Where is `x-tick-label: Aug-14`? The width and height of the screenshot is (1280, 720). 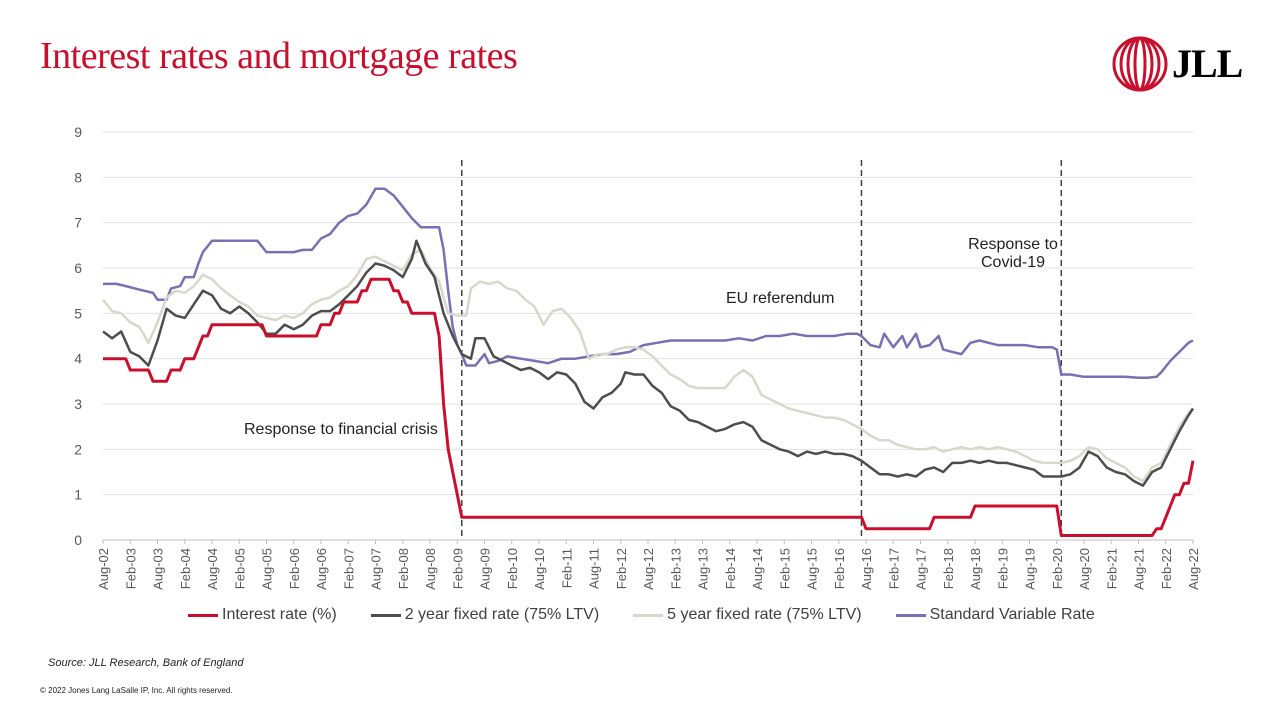
x-tick-label: Aug-14 is located at coordinates (757, 569).